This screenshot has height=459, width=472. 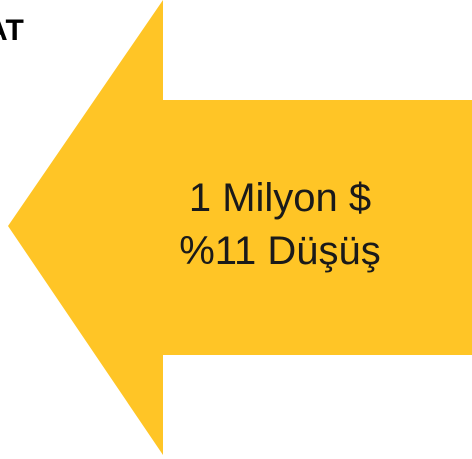 What do you see at coordinates (280, 198) in the screenshot?
I see `arrow-text-line: 1 Milyon $` at bounding box center [280, 198].